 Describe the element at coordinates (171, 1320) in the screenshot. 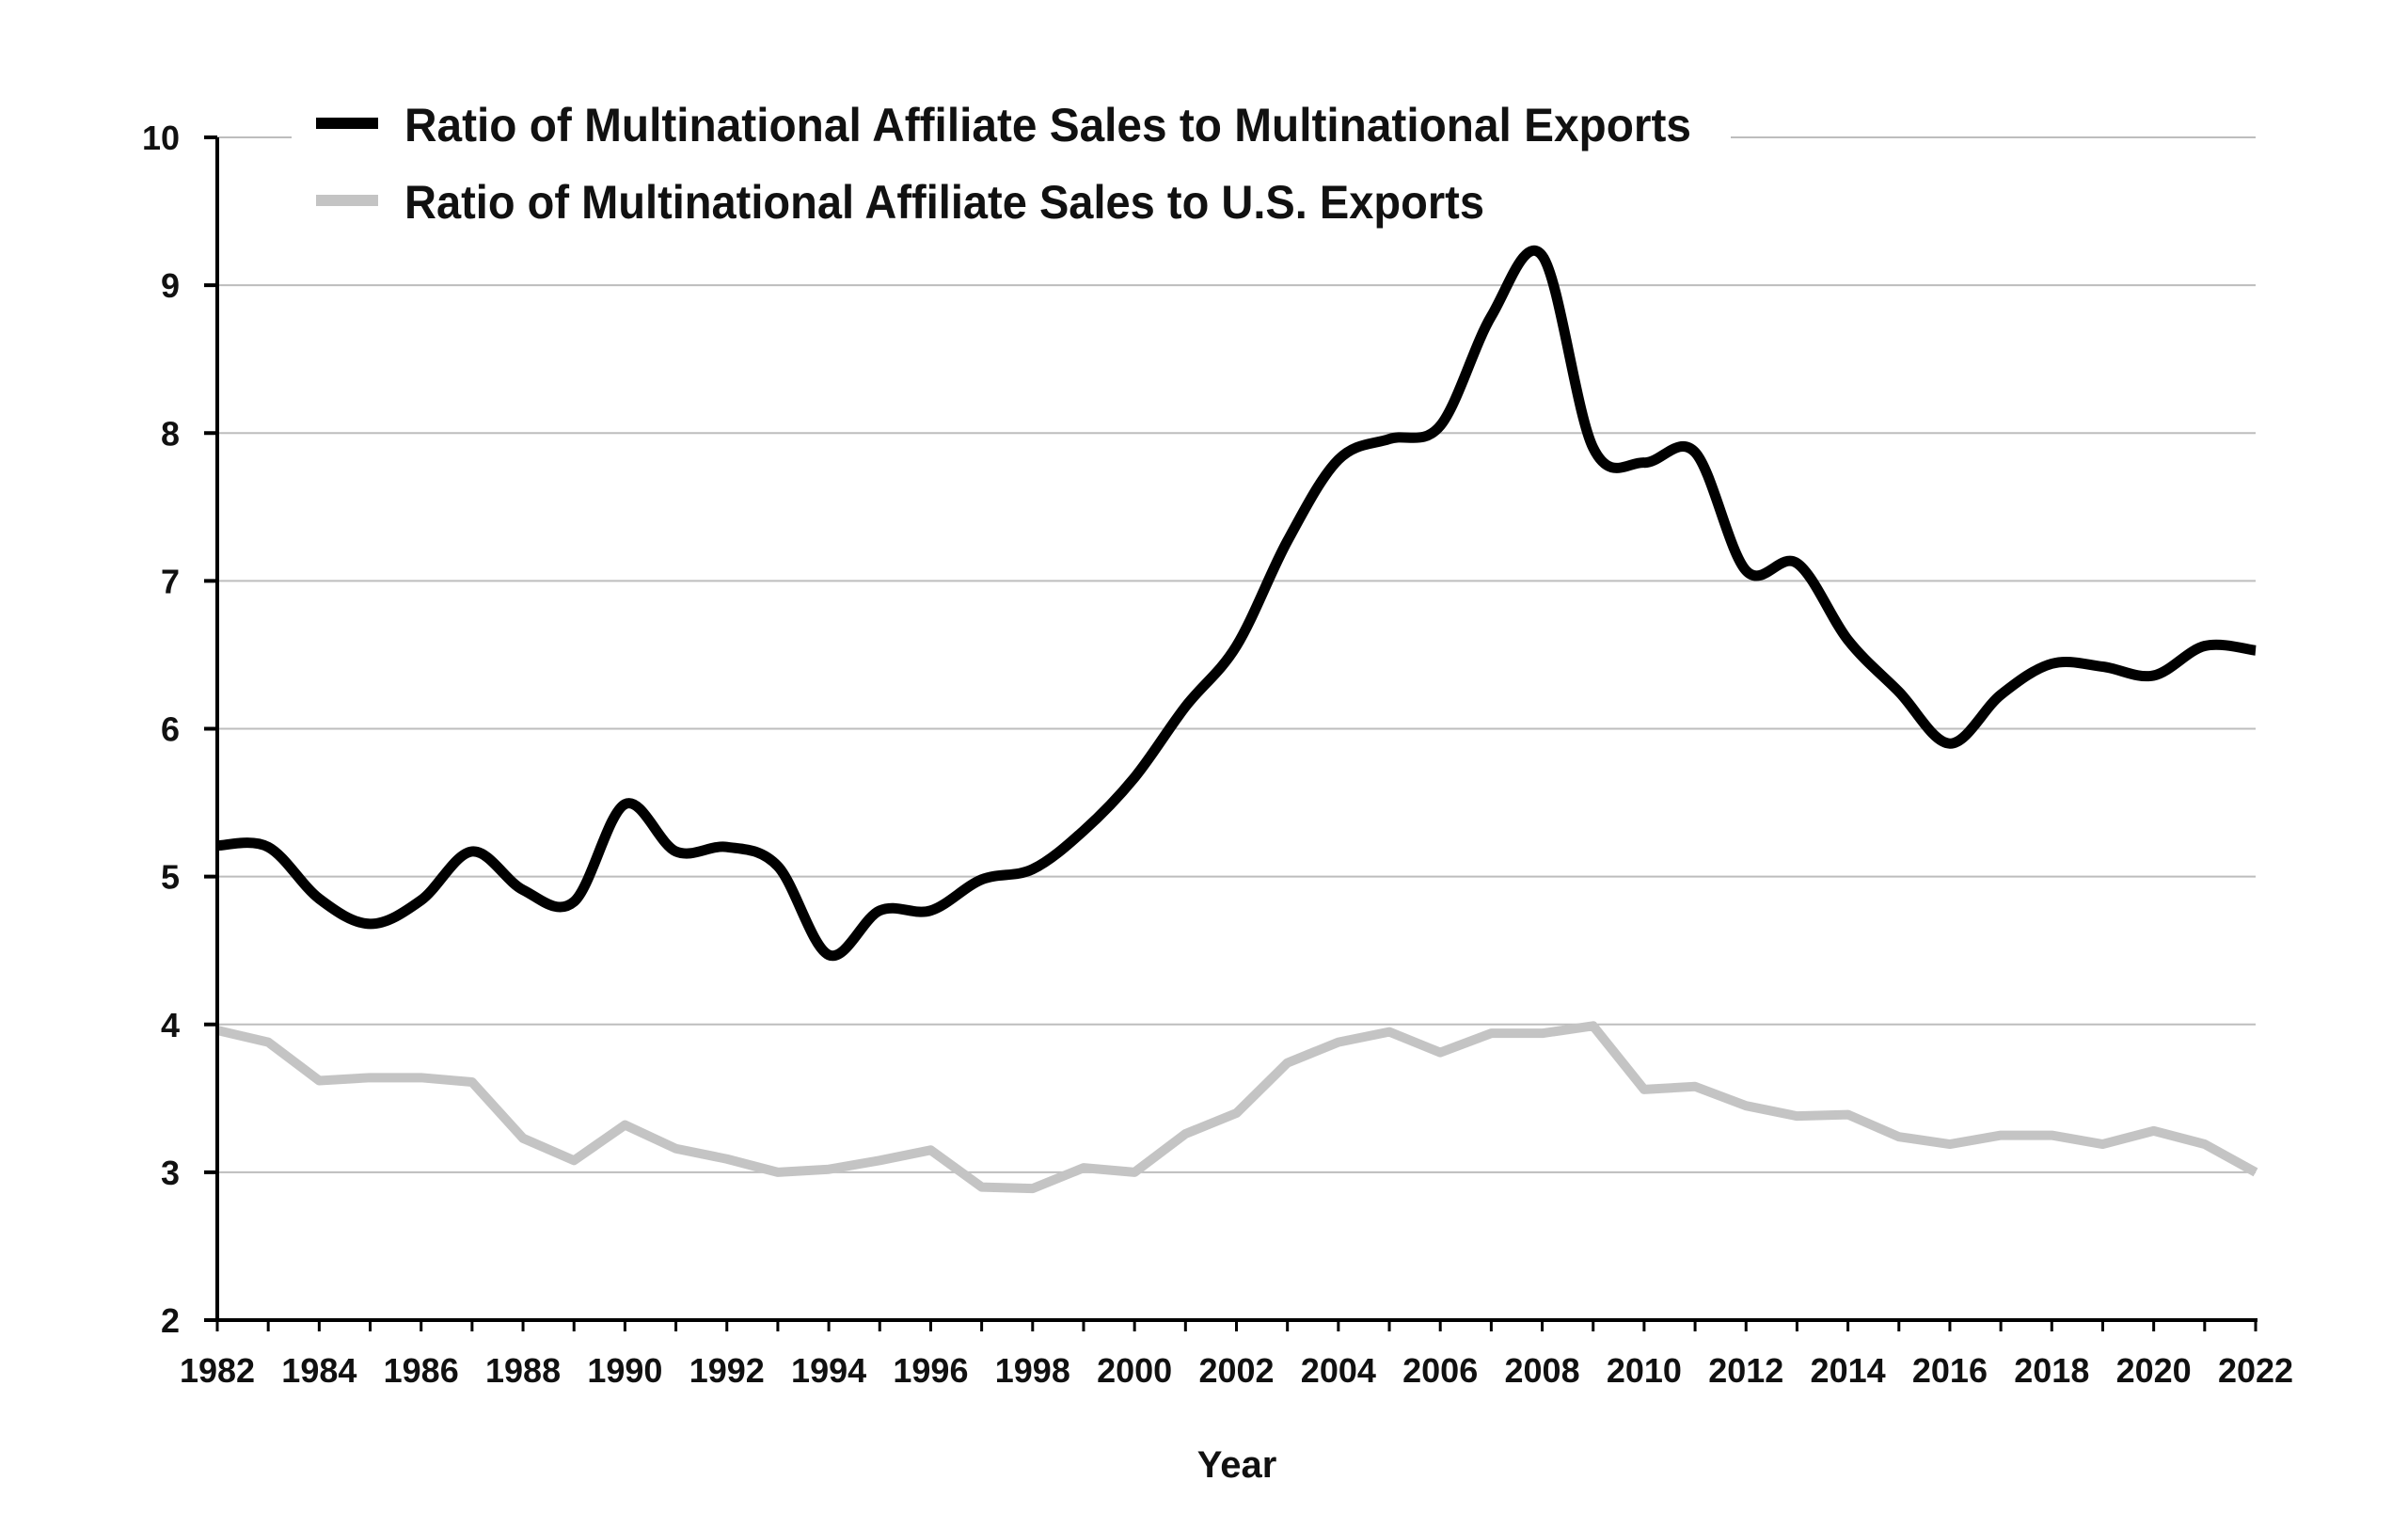

I see `y-tick-label: 2` at that location.